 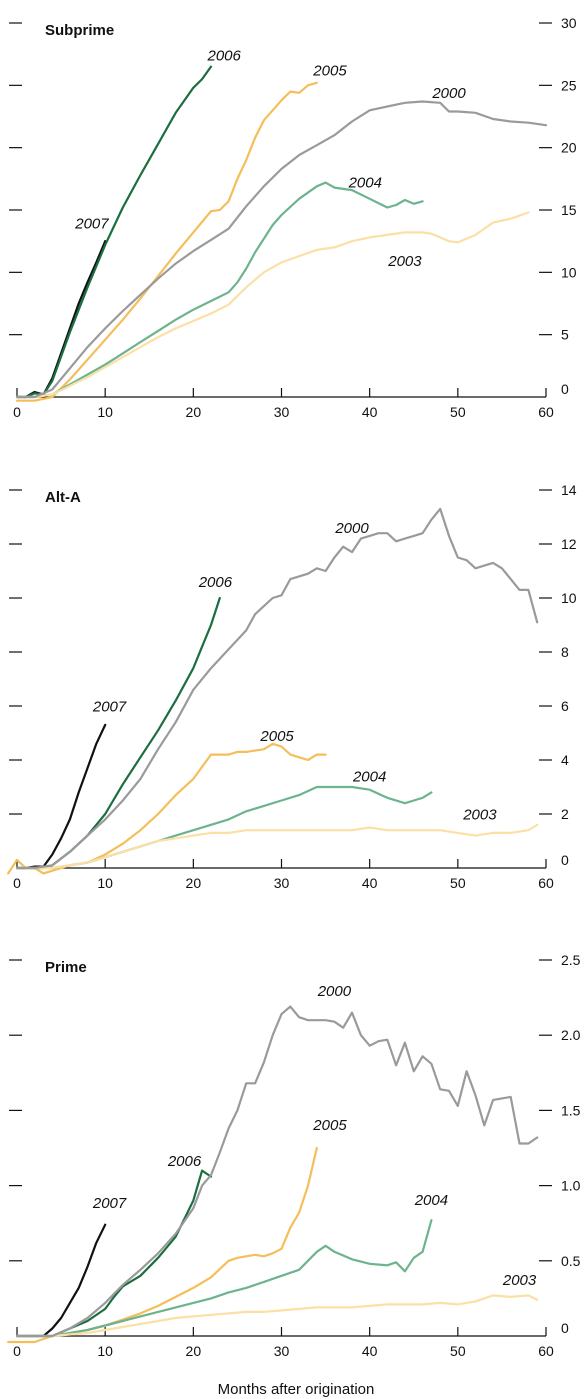 What do you see at coordinates (79, 30) in the screenshot?
I see `panel-title: Subprime` at bounding box center [79, 30].